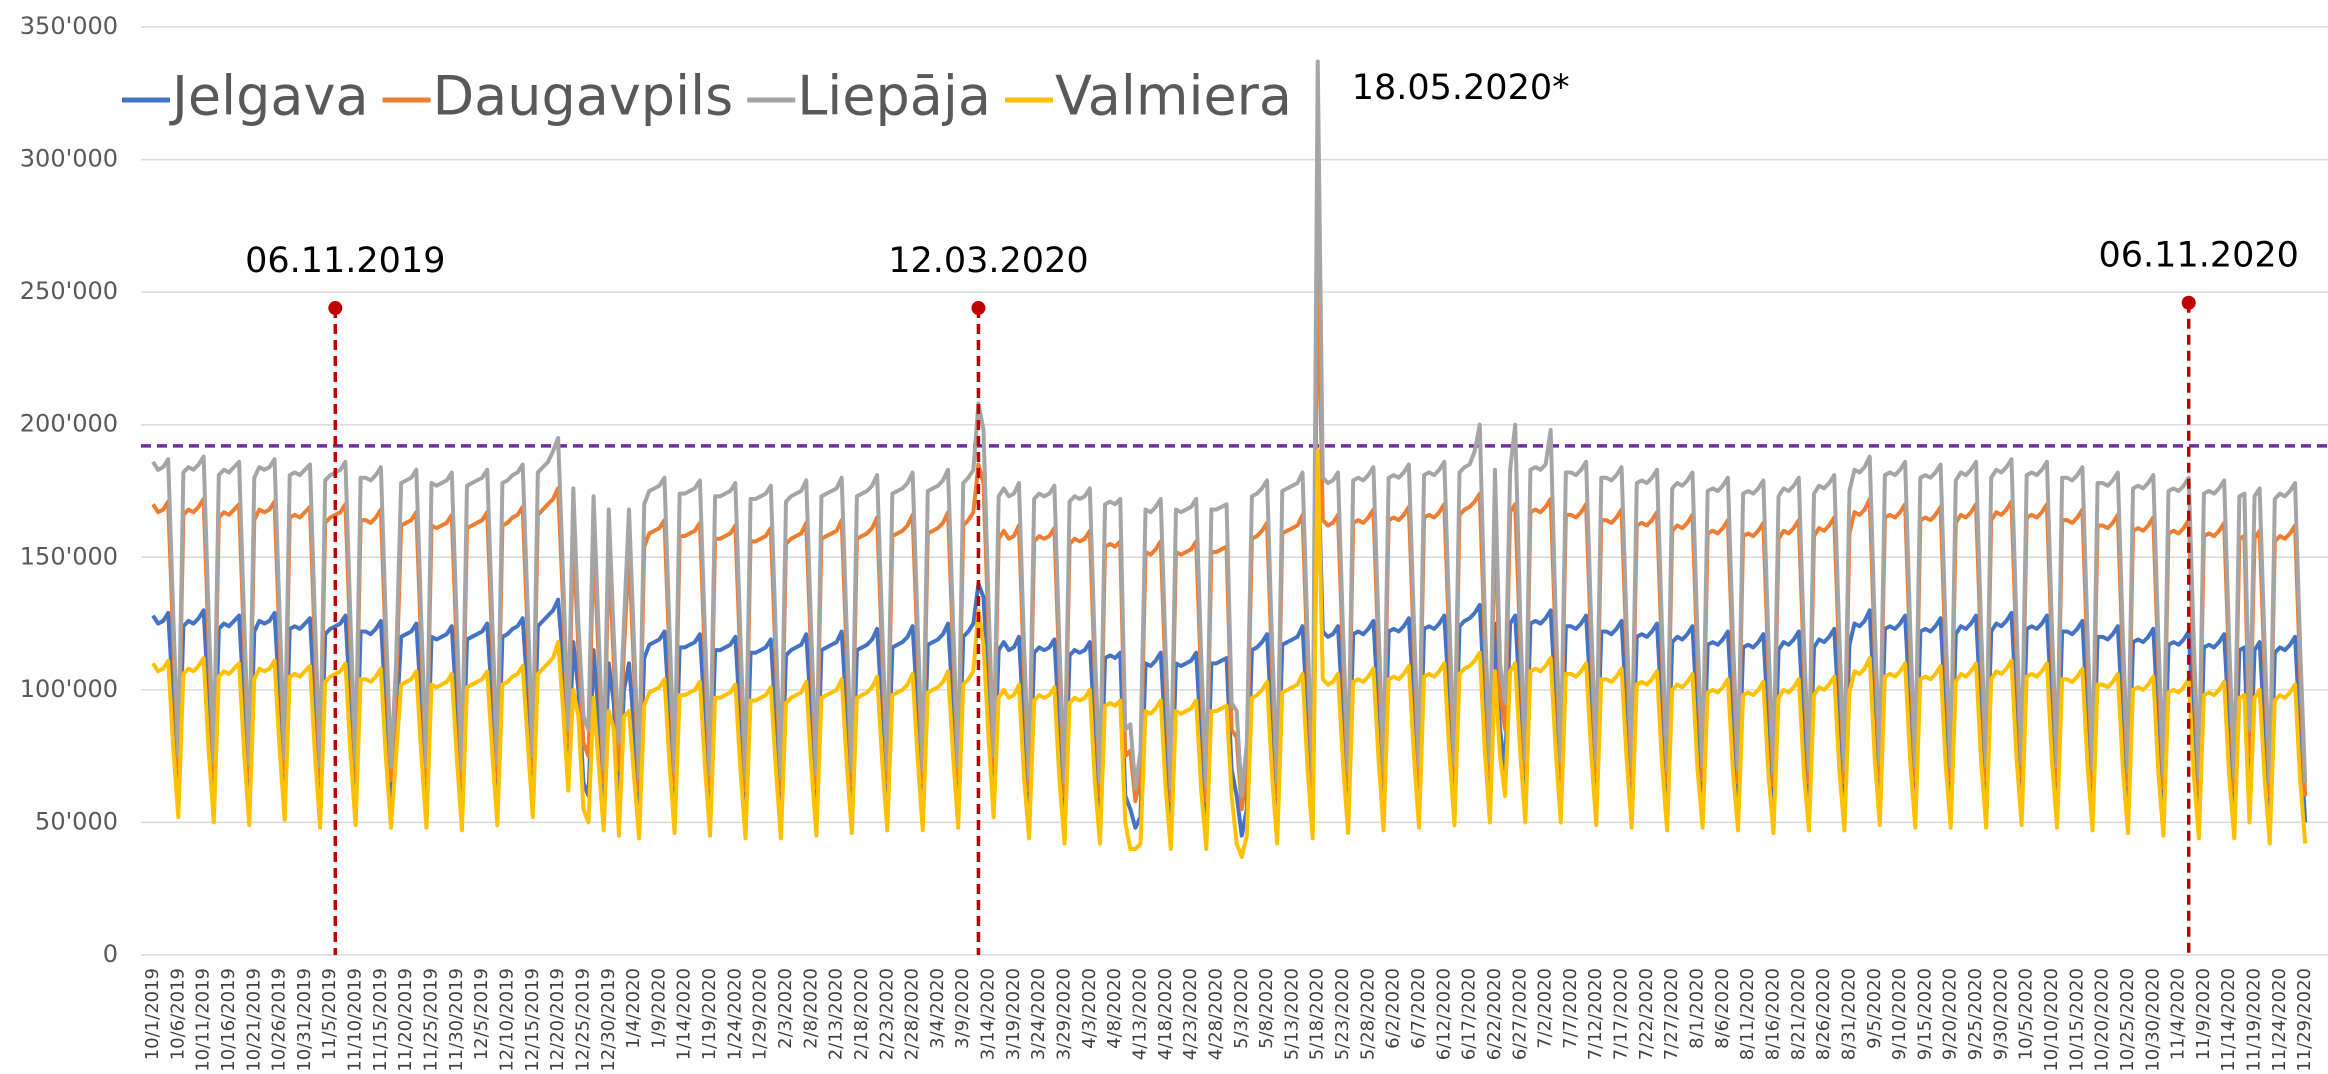 This screenshot has height=1074, width=2328. What do you see at coordinates (1646, 1014) in the screenshot?
I see `x-tick-label: 7/22/2020` at bounding box center [1646, 1014].